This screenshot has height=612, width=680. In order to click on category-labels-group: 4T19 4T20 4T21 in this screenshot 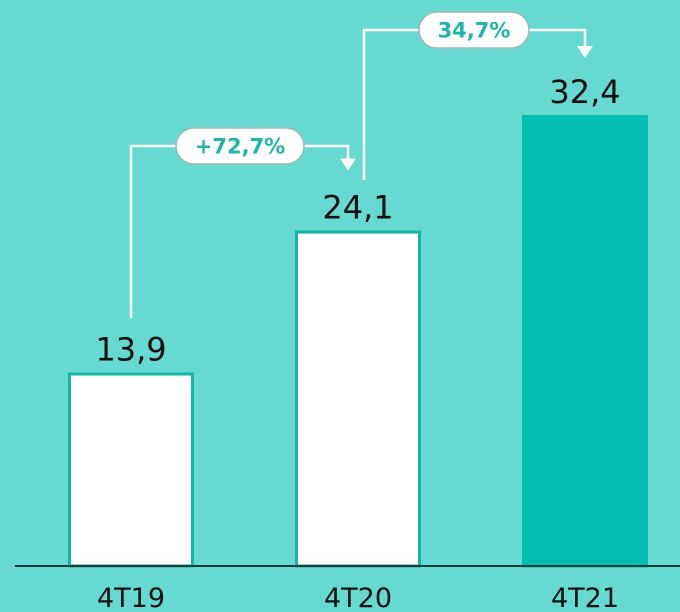, I will do `click(358, 597)`.